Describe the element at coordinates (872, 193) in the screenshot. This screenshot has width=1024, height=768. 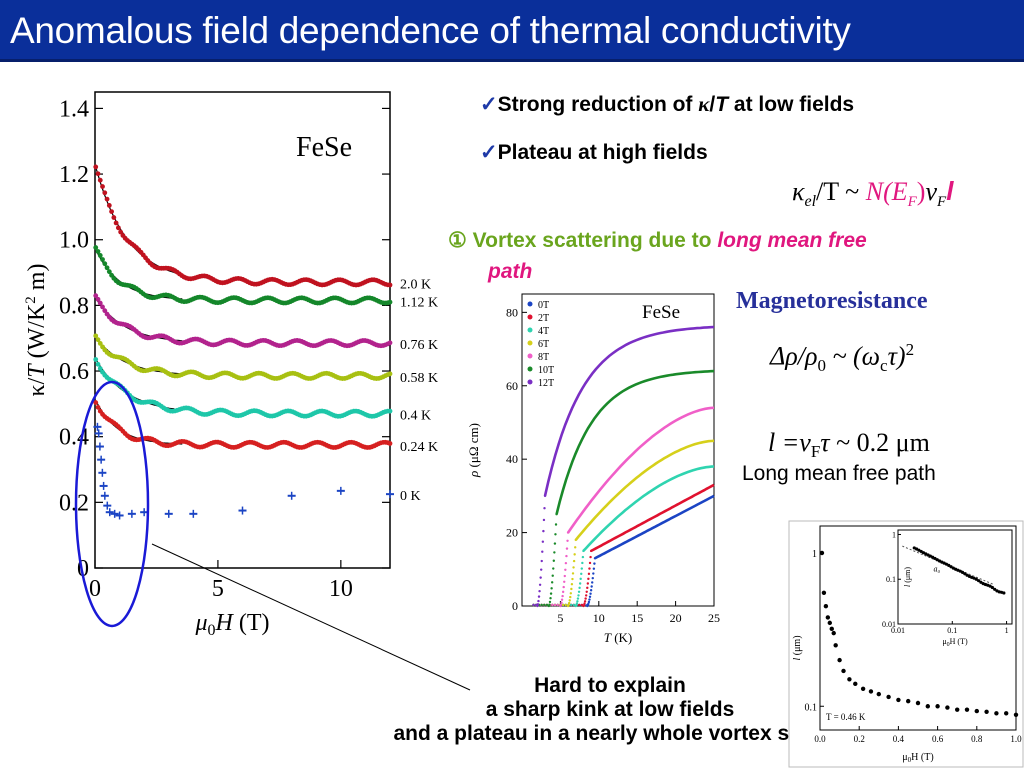
I see `kappa-el-formula: κel/T ~ N(EF)vFl` at that location.